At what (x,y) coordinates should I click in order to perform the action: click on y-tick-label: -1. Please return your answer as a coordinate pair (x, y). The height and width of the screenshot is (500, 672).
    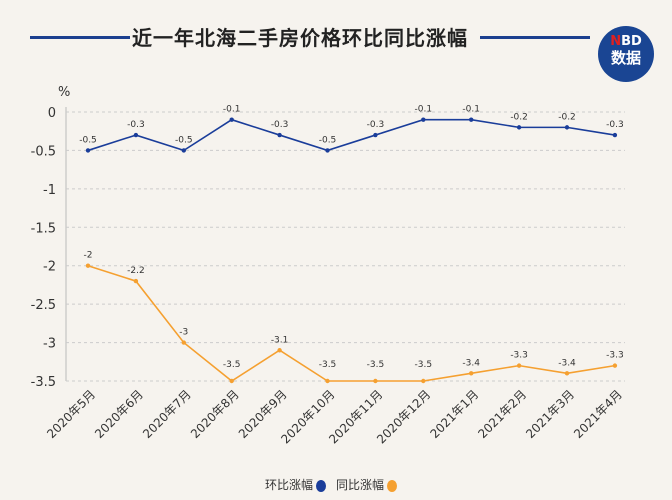
    Looking at the image, I should click on (49, 190).